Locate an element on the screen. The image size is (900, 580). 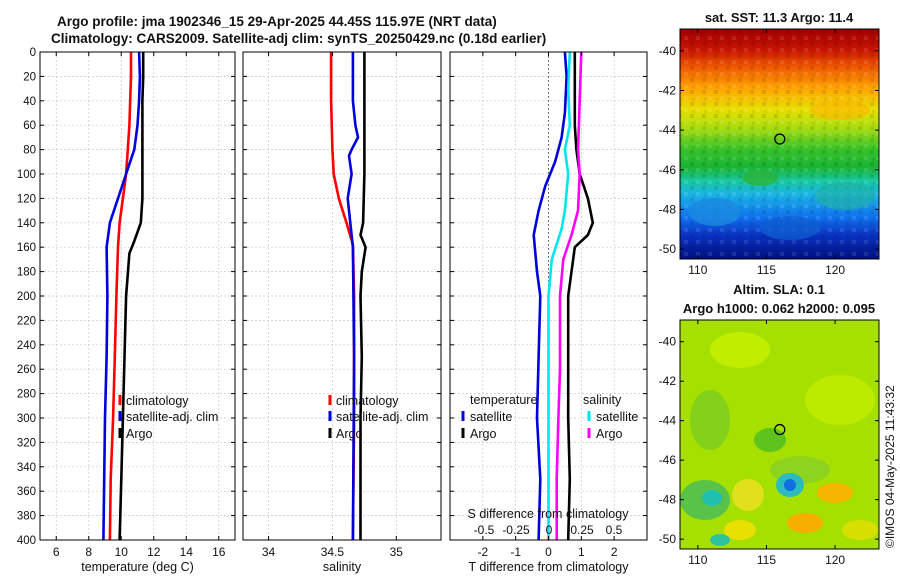
y-tick-label: 280 is located at coordinates (26, 395).